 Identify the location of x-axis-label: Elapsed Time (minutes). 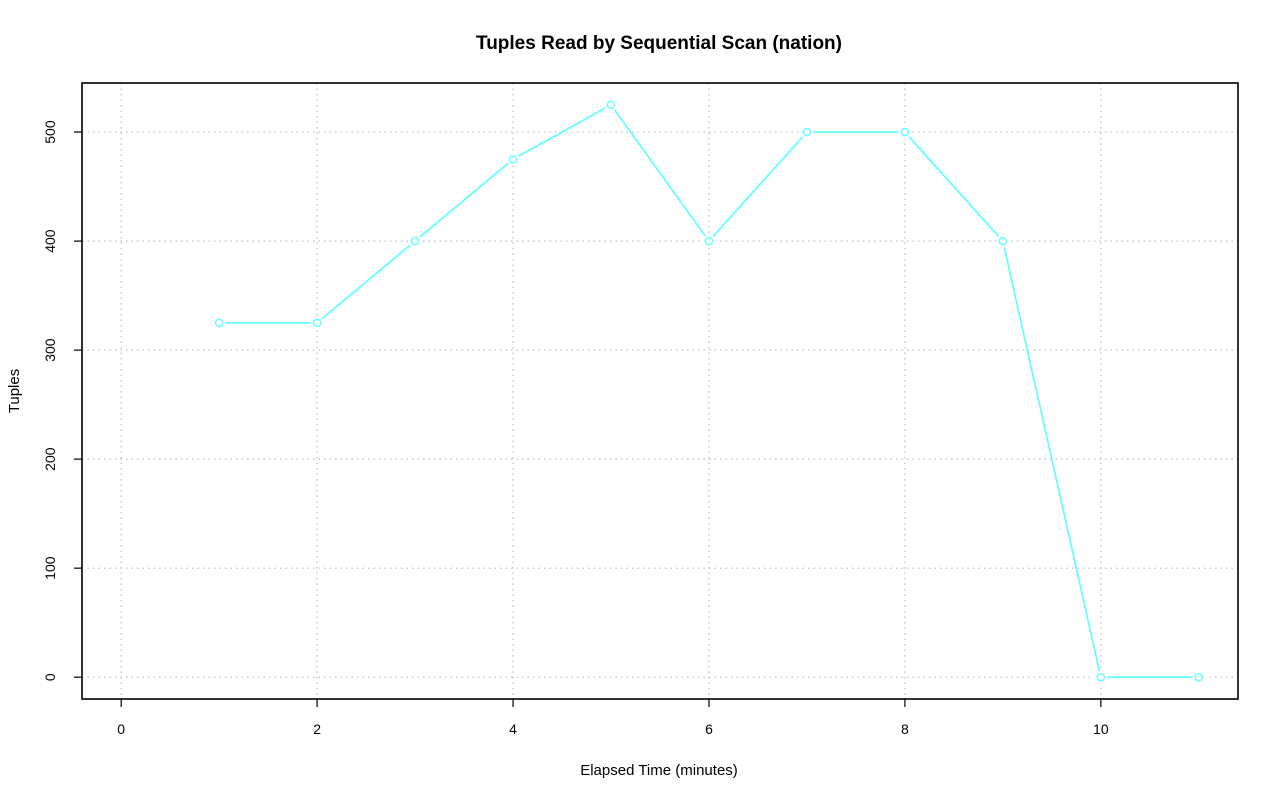
(659, 770).